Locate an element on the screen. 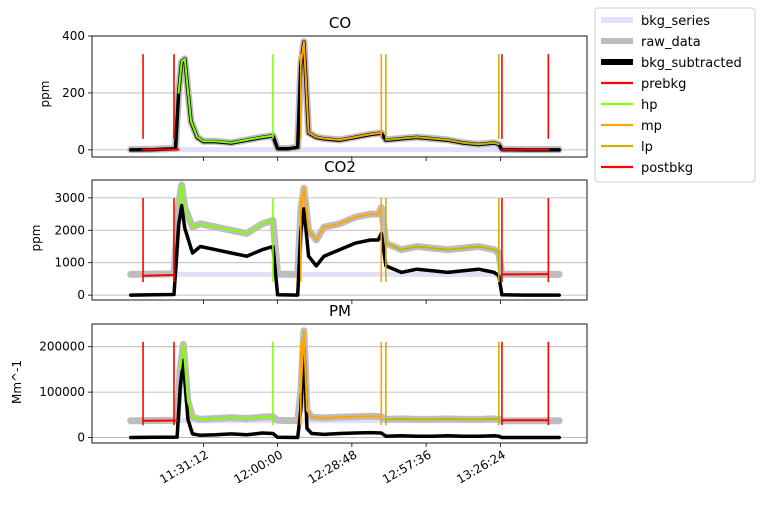 The height and width of the screenshot is (507, 762). co2-ytick-label: 0 is located at coordinates (81, 295).